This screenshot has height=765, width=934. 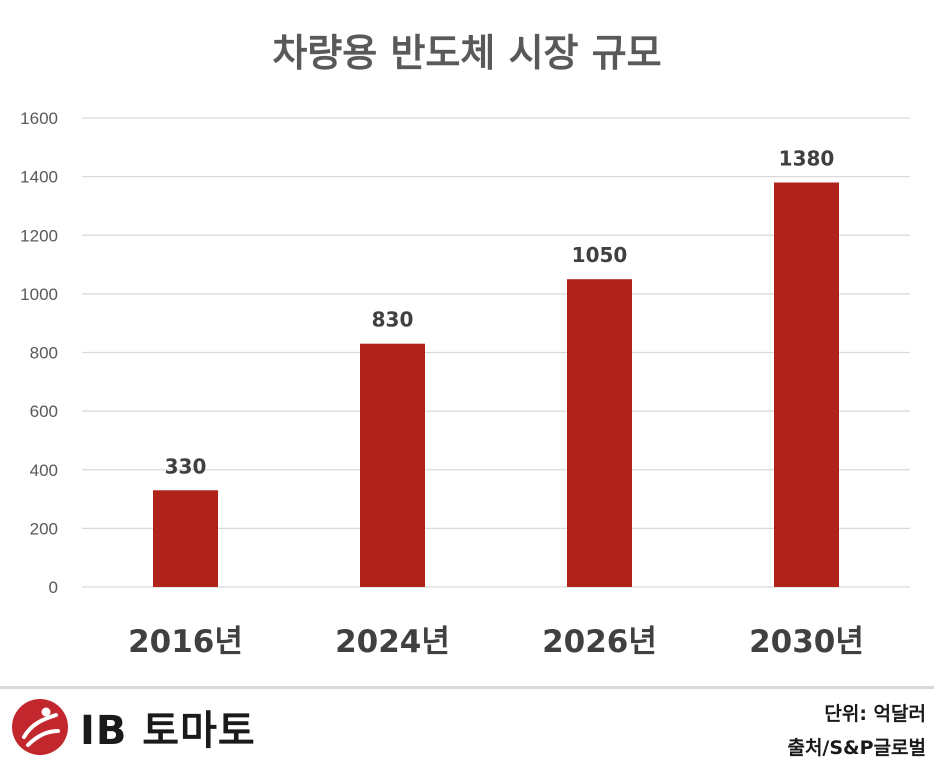 I want to click on brand-logo: IB 토마토, so click(x=133, y=727).